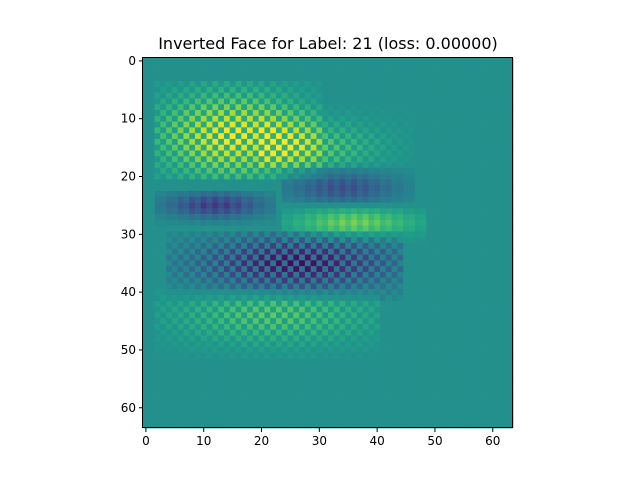  Describe the element at coordinates (128, 350) in the screenshot. I see `y-tick-label: 50` at that location.